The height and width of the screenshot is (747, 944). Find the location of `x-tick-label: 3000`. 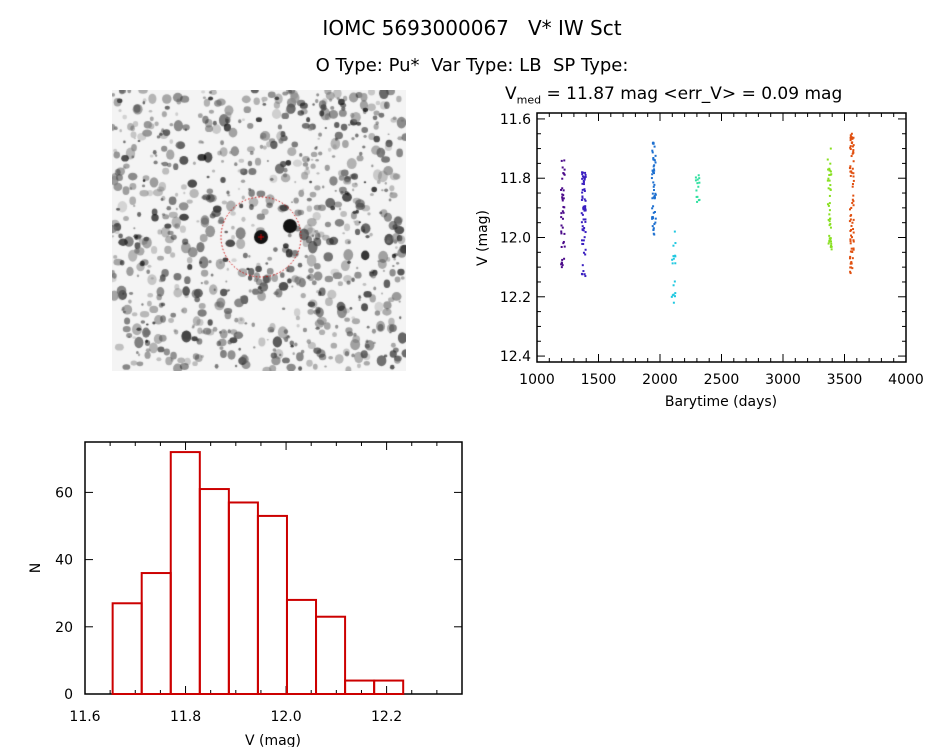

x-tick-label: 3000 is located at coordinates (783, 380).